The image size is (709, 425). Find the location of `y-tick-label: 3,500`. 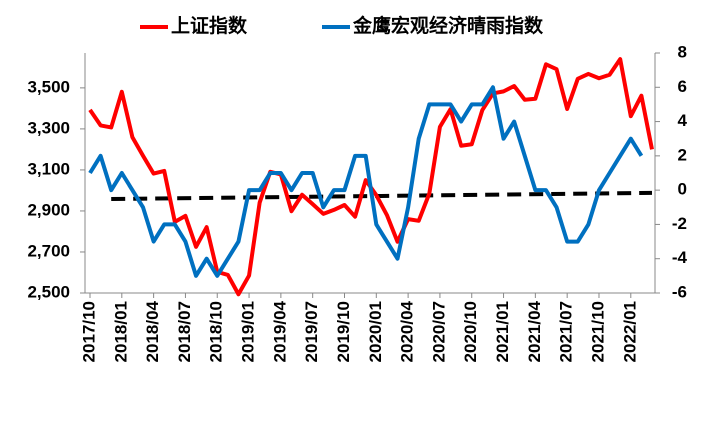

y-tick-label: 3,500 is located at coordinates (48, 86).